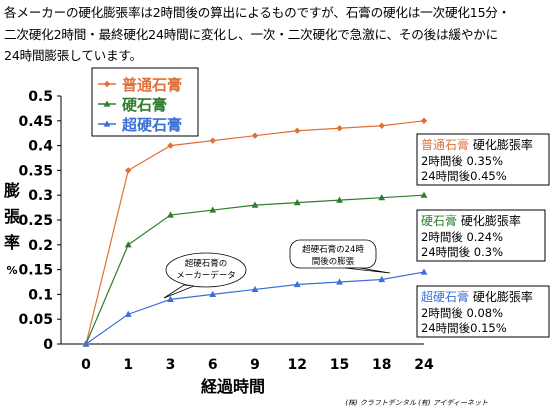 The width and height of the screenshot is (550, 412). Describe the element at coordinates (144, 105) in the screenshot. I see `legend-label: 硬石膏` at that location.